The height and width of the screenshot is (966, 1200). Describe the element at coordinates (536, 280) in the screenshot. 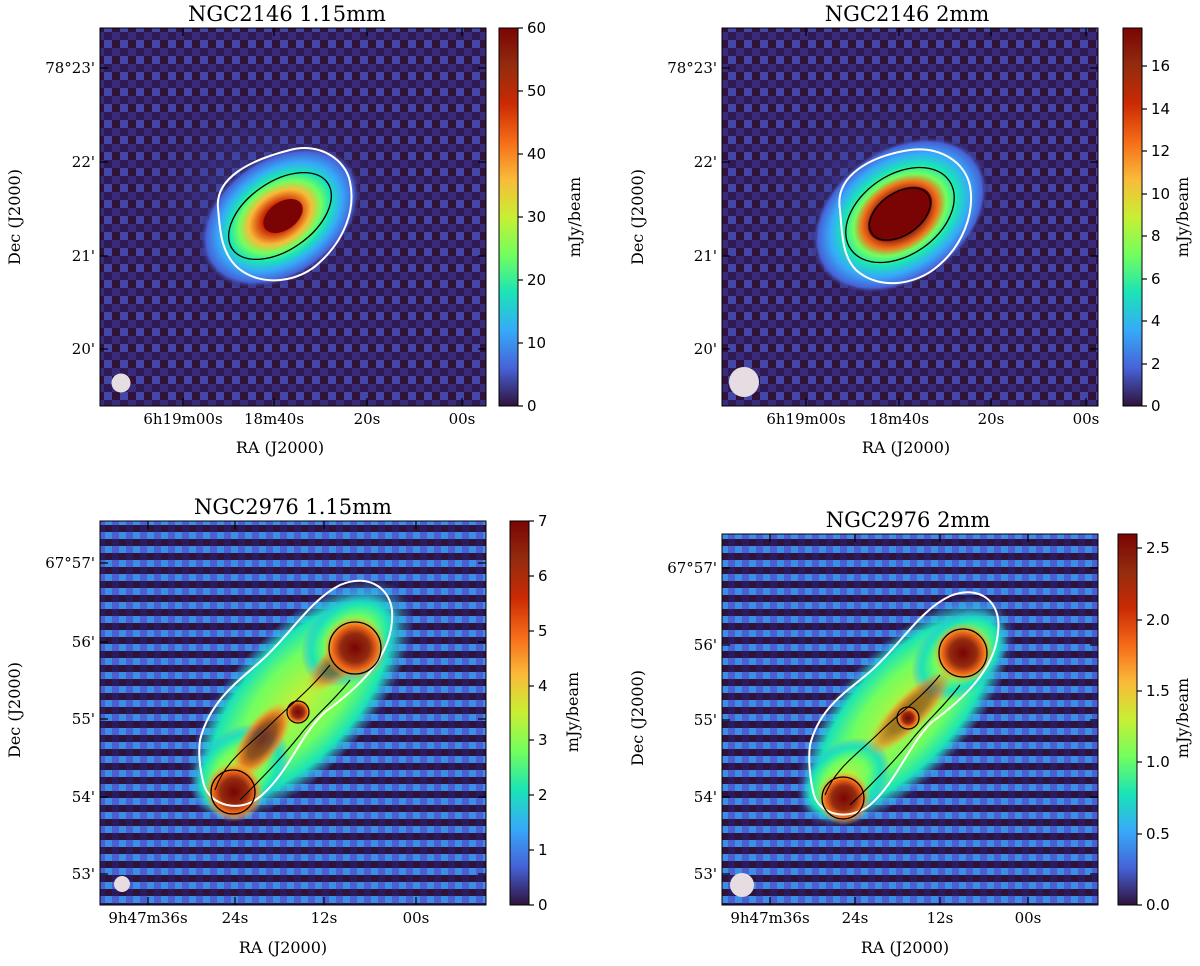

I see `colorbar-tick: 20` at that location.